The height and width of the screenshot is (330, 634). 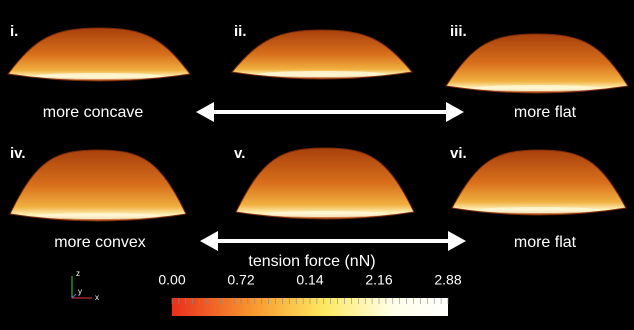 What do you see at coordinates (78, 273) in the screenshot?
I see `axis-label: z` at bounding box center [78, 273].